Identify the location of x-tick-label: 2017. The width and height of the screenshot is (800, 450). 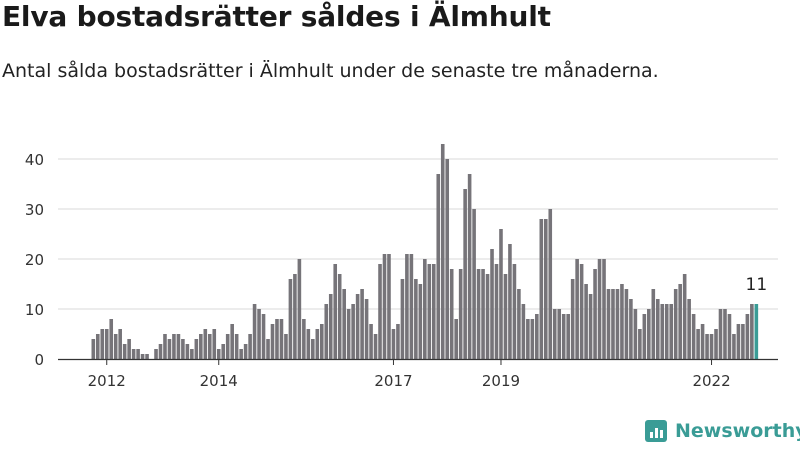
(393, 381).